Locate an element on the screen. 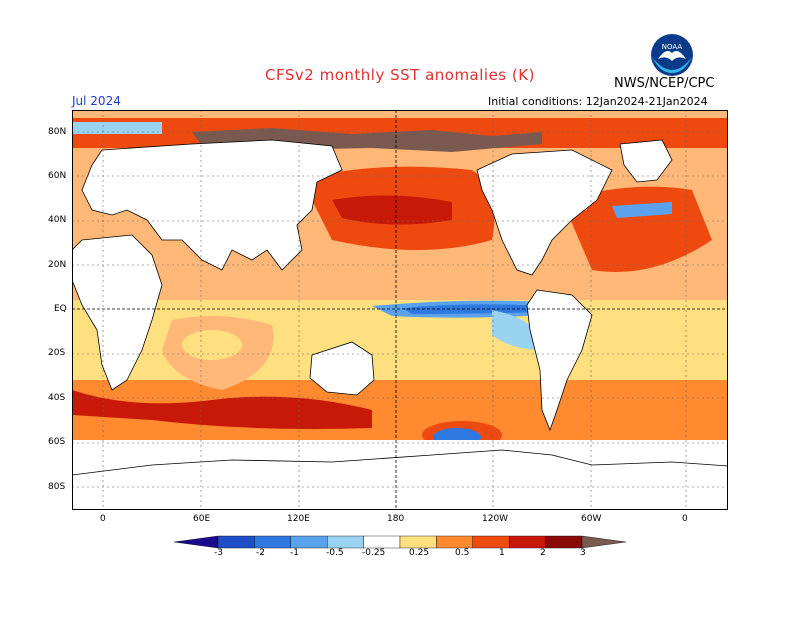 This screenshot has width=800, height=618. org-label: NWS/NCEP/CPC is located at coordinates (664, 83).